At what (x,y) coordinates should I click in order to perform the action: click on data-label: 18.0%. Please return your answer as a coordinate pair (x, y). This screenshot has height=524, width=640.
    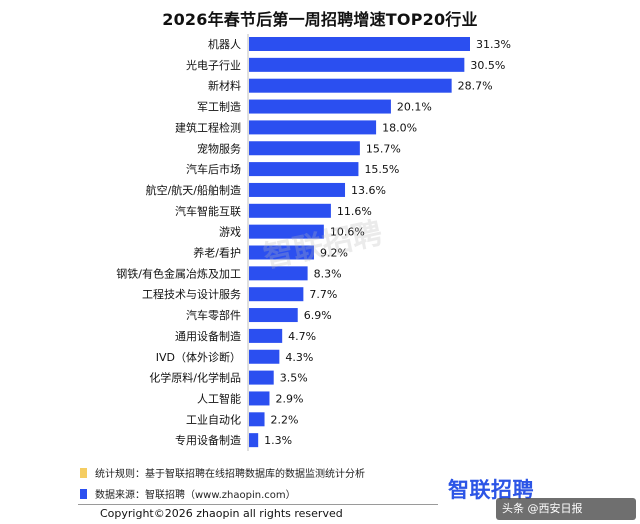
    Looking at the image, I should click on (399, 127).